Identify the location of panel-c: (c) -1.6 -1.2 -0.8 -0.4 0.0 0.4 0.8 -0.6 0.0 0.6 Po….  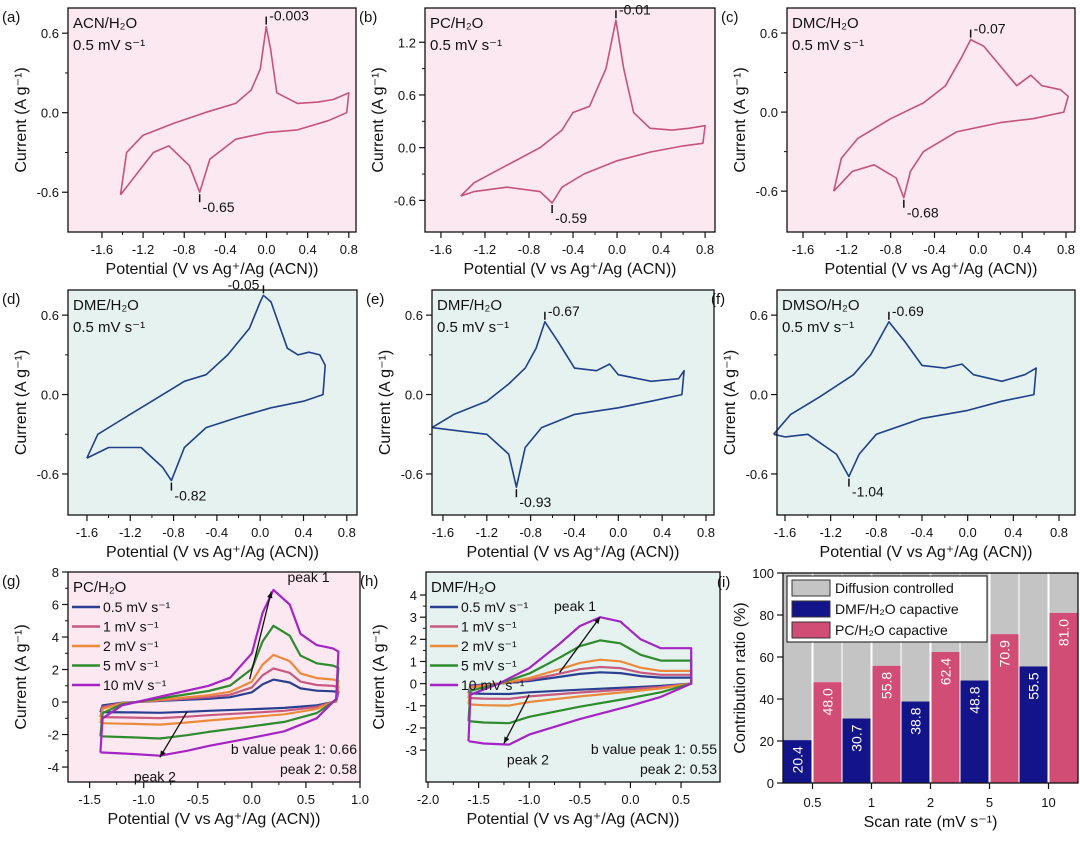
(898, 142).